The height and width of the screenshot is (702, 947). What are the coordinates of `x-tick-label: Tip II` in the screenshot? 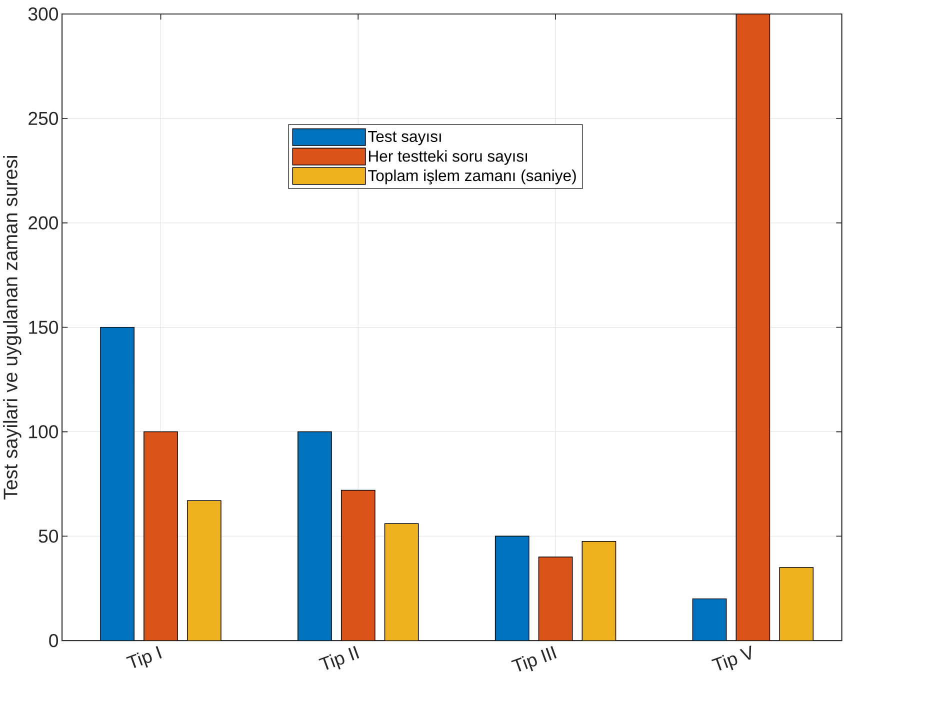 It's located at (339, 658).